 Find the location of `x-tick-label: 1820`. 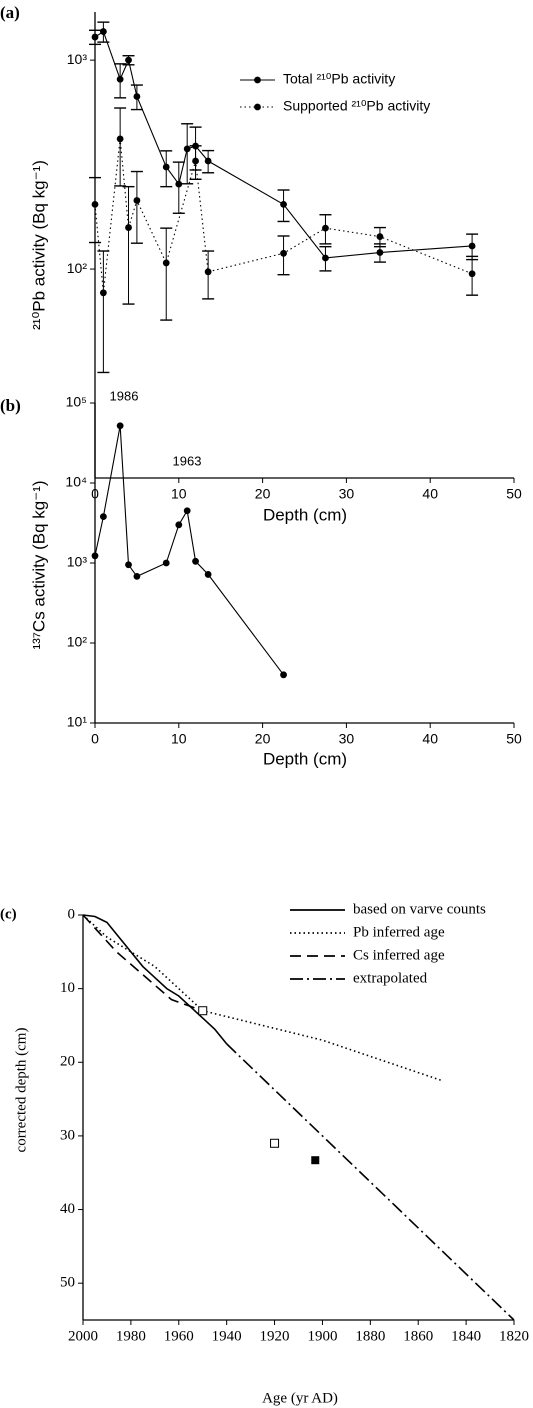

x-tick-label: 1820 is located at coordinates (514, 1336).